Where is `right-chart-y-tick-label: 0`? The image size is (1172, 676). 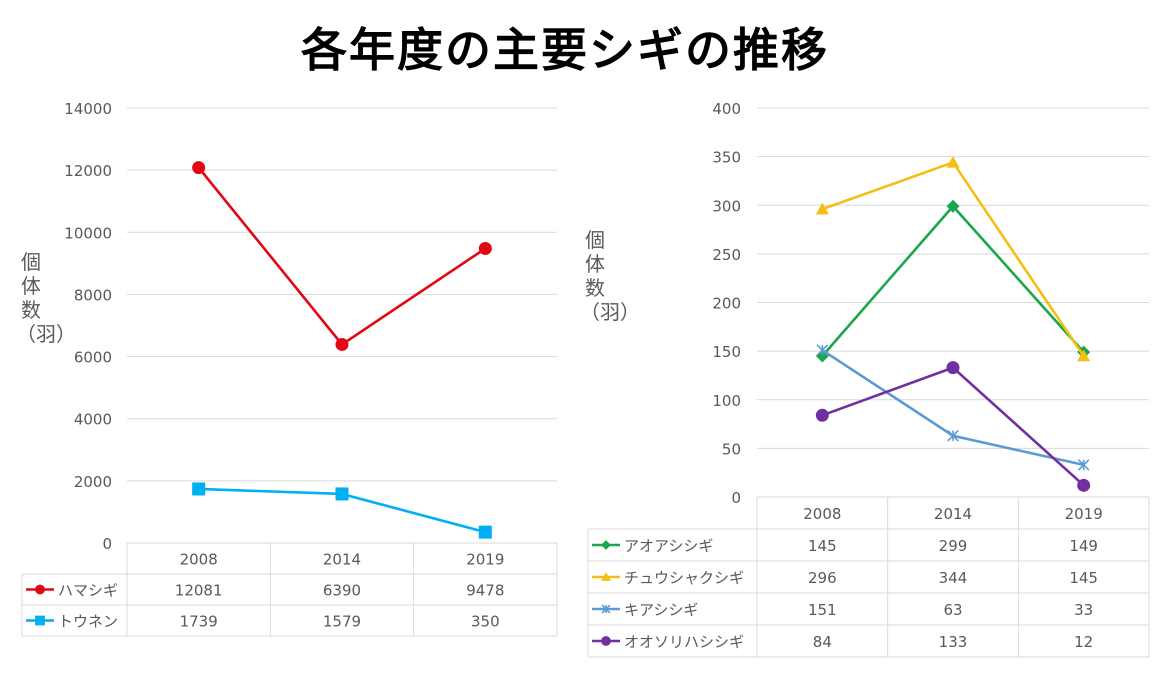 right-chart-y-tick-label: 0 is located at coordinates (736, 498).